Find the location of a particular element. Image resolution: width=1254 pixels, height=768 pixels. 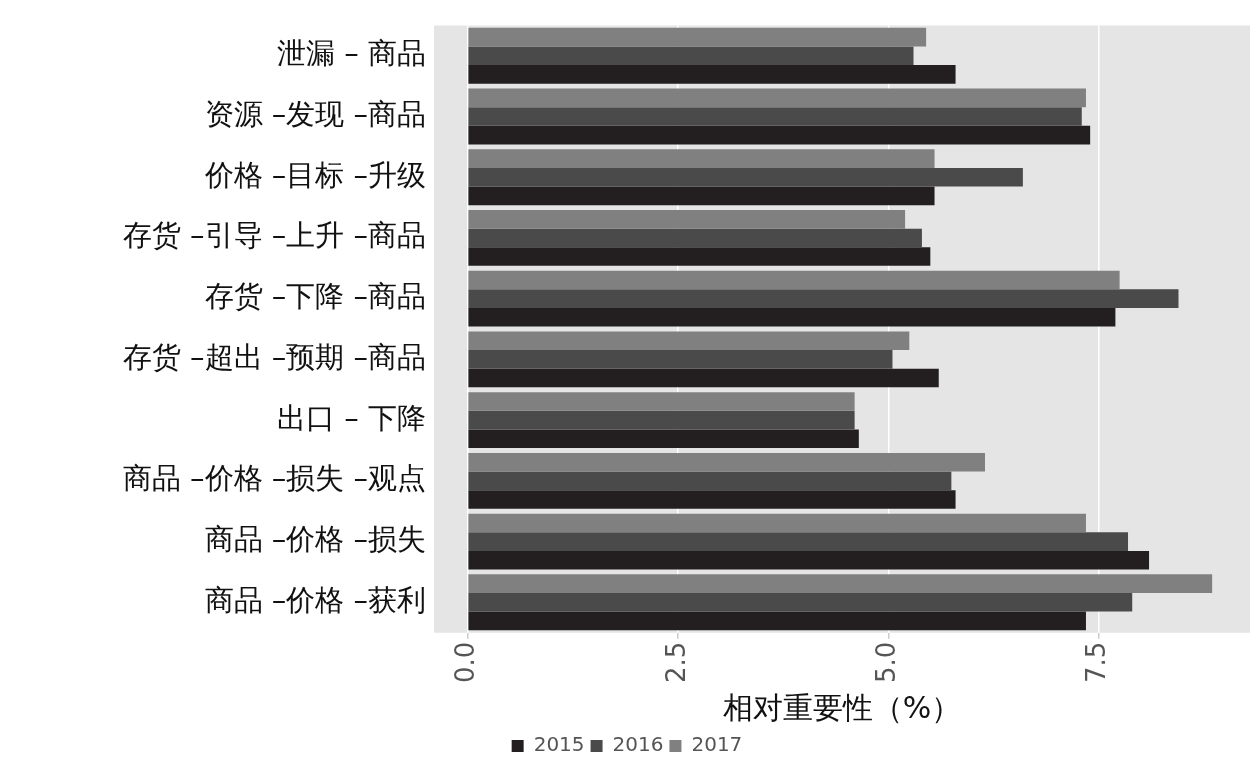

x-axis-title: 相对重要性（%） is located at coordinates (842, 707).